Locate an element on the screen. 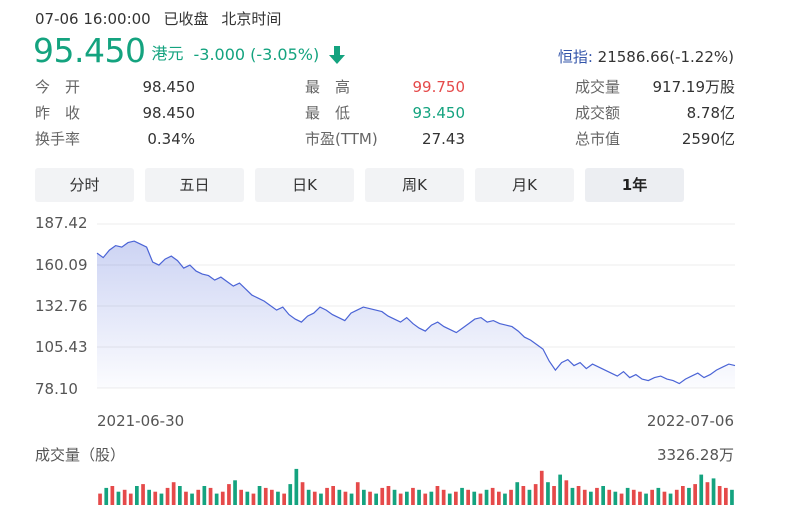 Image resolution: width=804 pixels, height=527 pixels. stat-turnover-rate: 换手率 0.34% is located at coordinates (115, 142).